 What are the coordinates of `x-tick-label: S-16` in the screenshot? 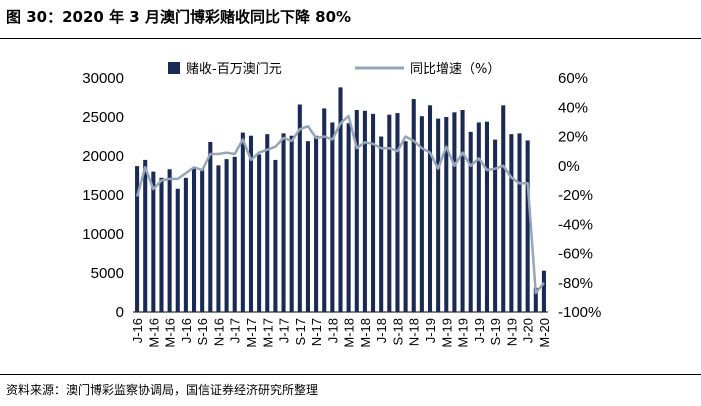 It's located at (202, 331).